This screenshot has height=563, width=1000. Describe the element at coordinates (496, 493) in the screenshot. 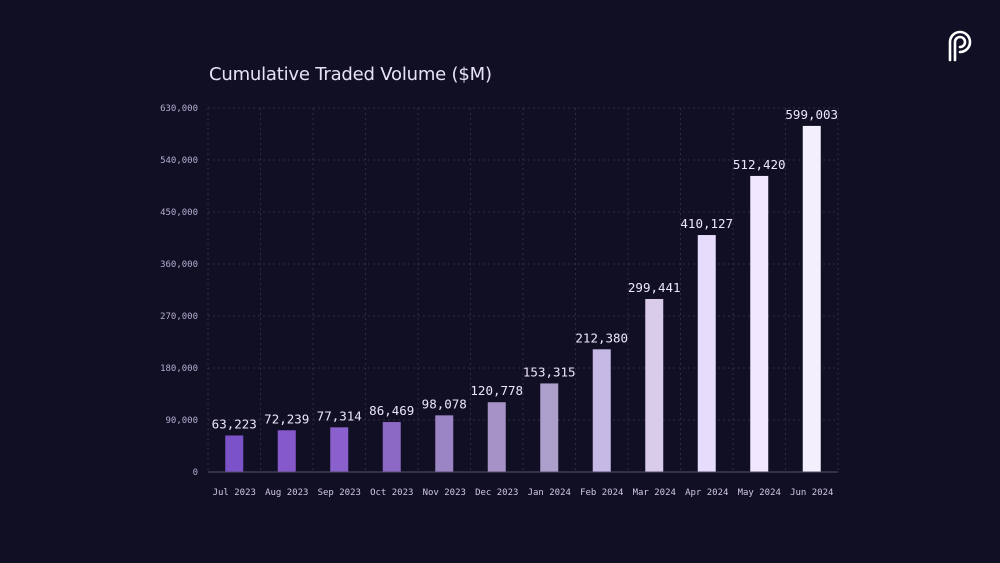

I see `x-tick-label: Dec 2023` at that location.